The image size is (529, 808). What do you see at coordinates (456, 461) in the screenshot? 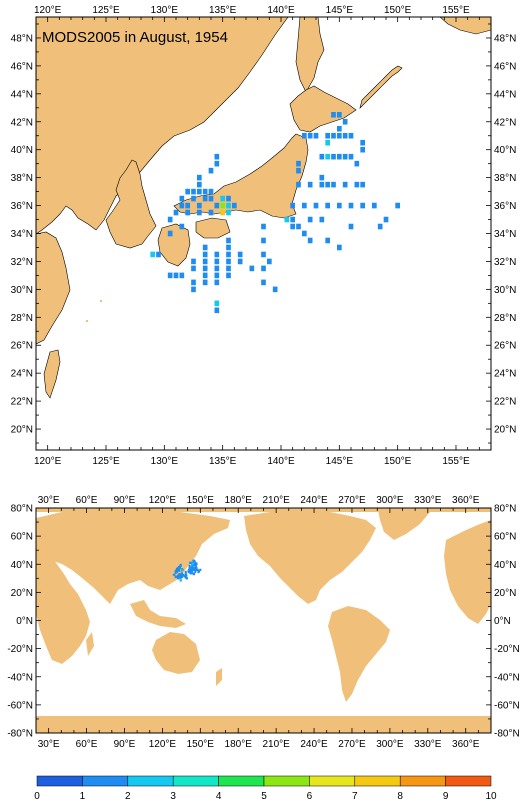
I see `lon-label-bottom: 155°E` at bounding box center [456, 461].